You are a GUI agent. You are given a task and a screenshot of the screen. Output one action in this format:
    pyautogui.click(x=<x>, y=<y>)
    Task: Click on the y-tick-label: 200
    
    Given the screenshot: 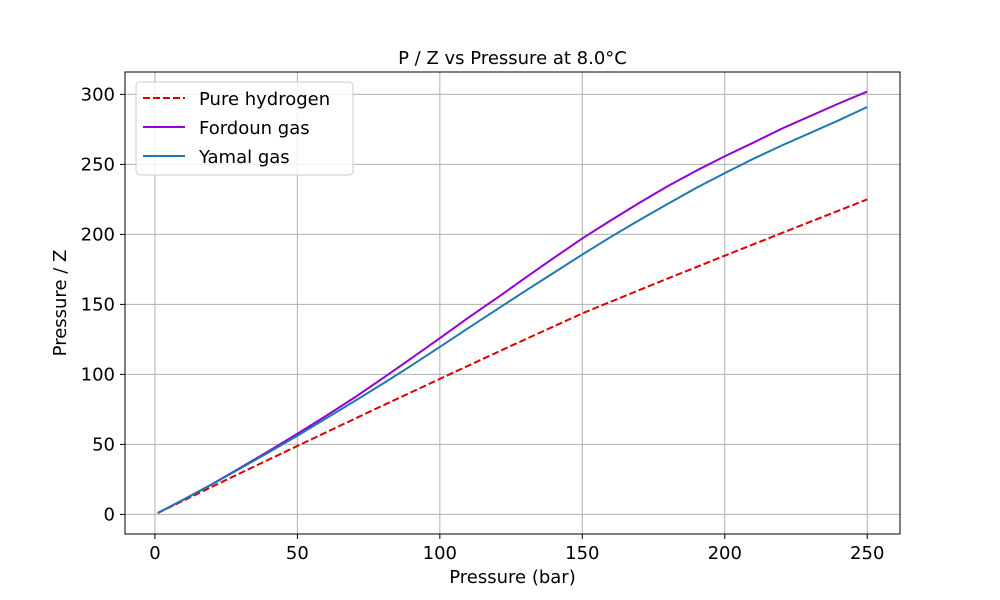 What is the action you would take?
    pyautogui.click(x=98, y=234)
    